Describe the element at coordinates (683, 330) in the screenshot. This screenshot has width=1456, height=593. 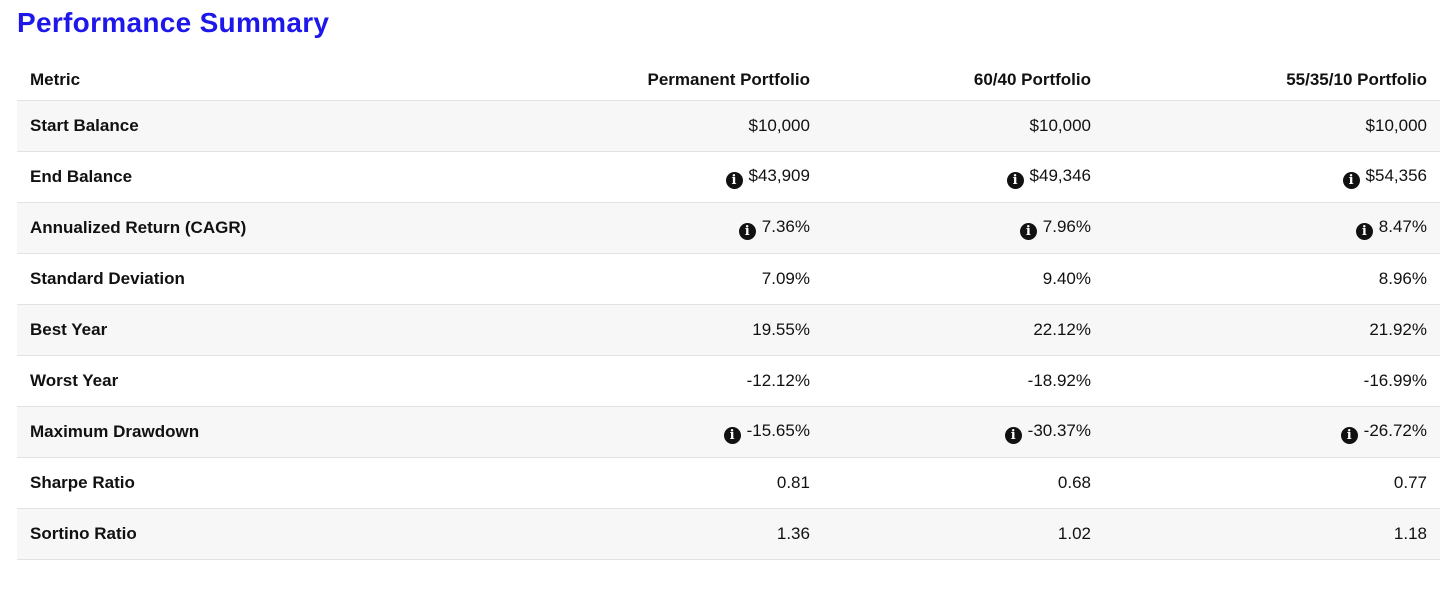
I see `value-cell: 19.55%` at that location.